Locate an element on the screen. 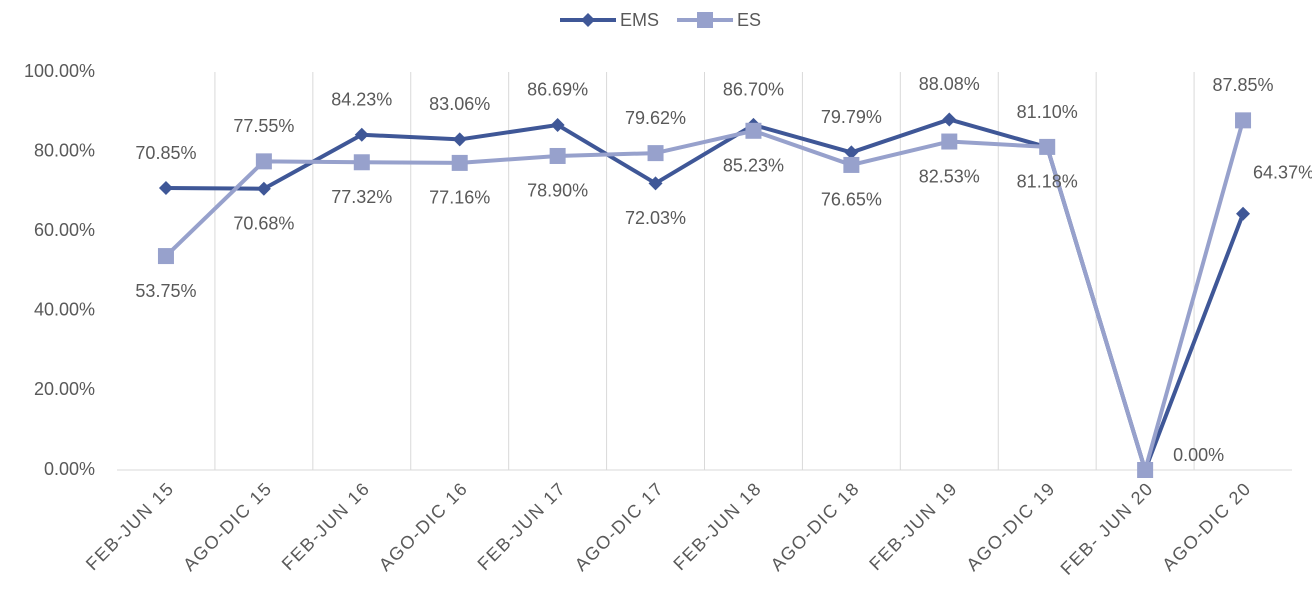  data-label: 78.90% is located at coordinates (557, 191).